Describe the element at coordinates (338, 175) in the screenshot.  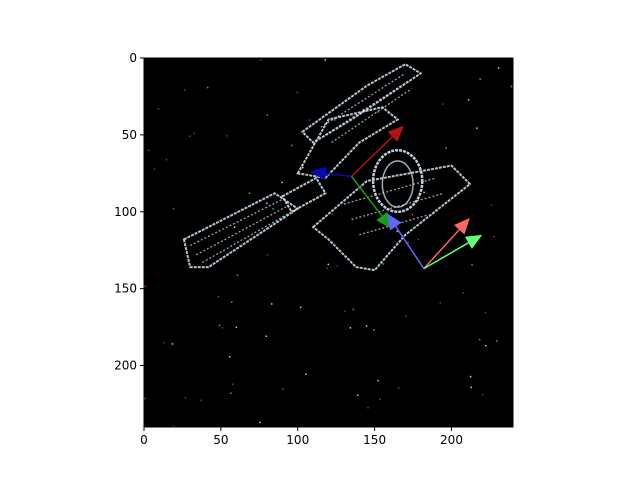
I see `triad-dark-y-axis-shaft` at that location.